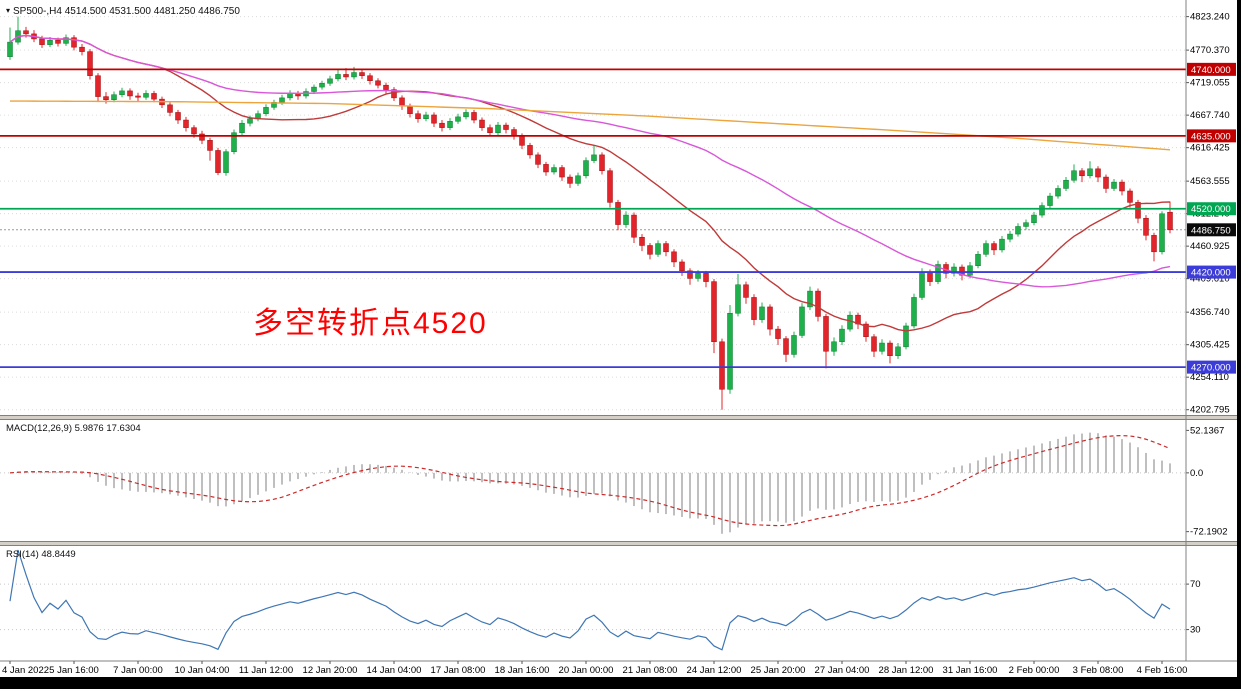 This screenshot has height=689, width=1241. Describe the element at coordinates (1210, 181) in the screenshot. I see `svg-text: 4563.555` at that location.